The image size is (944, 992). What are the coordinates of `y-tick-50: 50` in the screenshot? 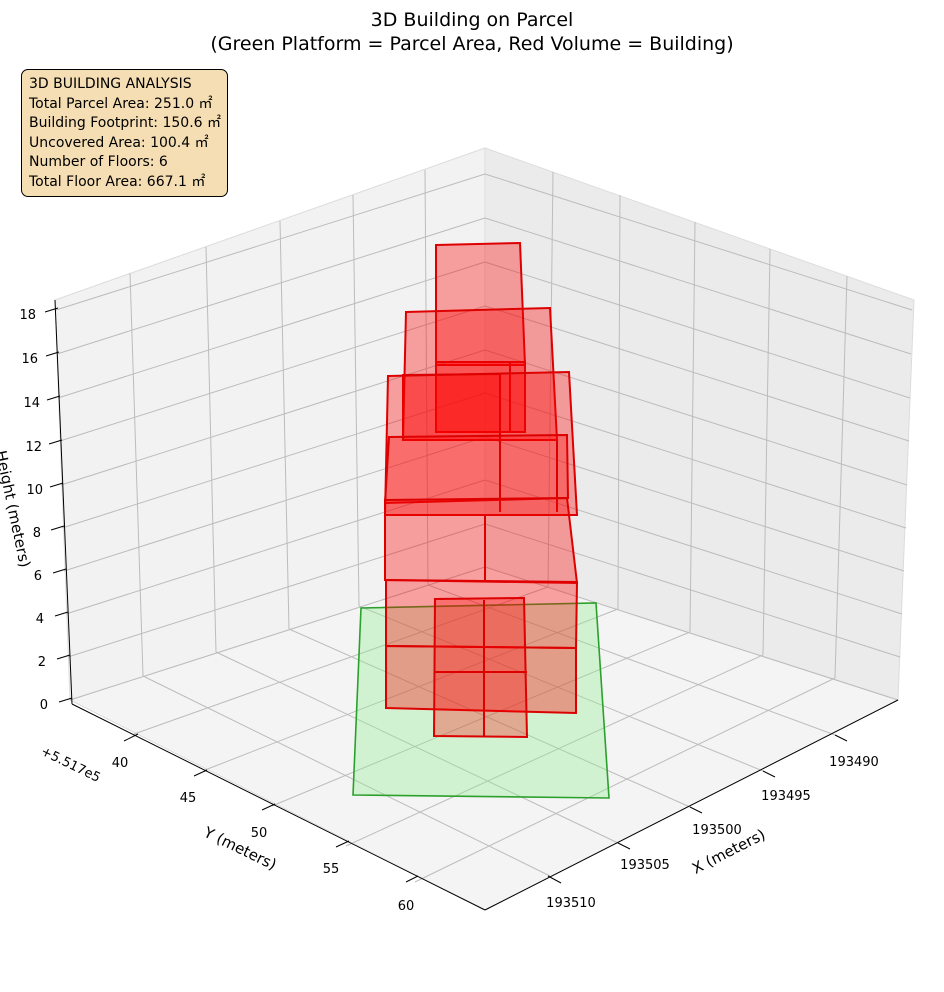 It's located at (259, 833).